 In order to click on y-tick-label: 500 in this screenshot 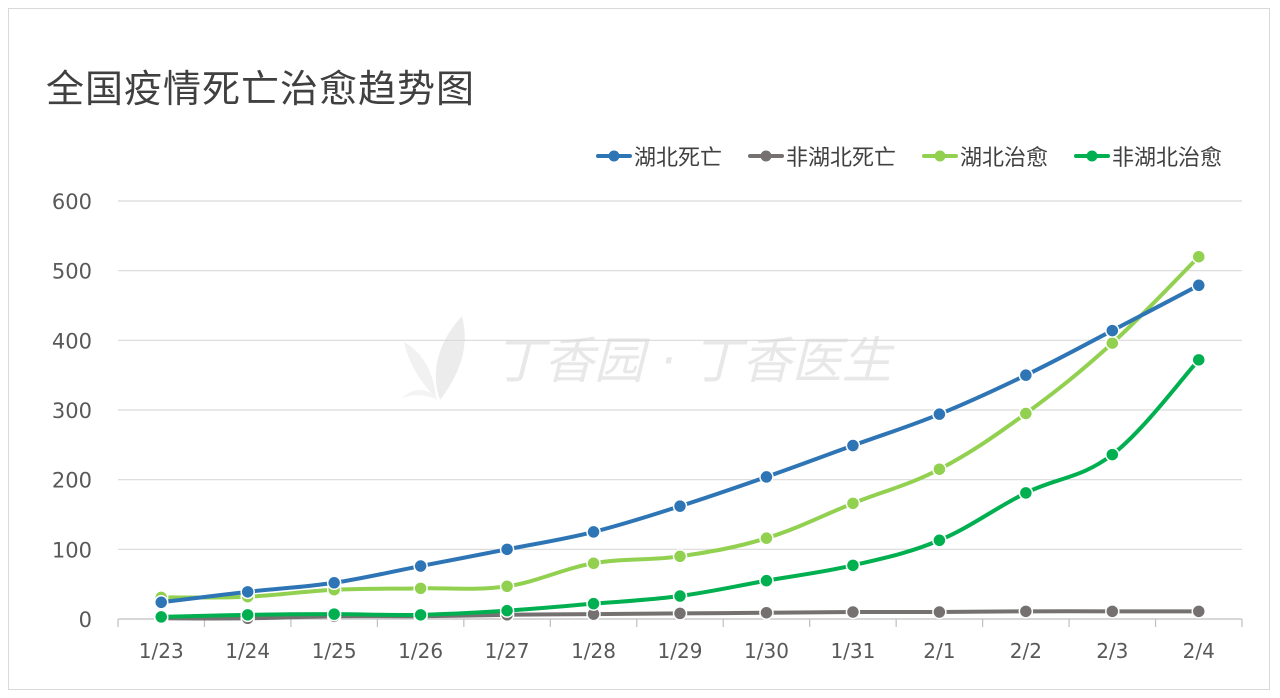, I will do `click(72, 272)`.